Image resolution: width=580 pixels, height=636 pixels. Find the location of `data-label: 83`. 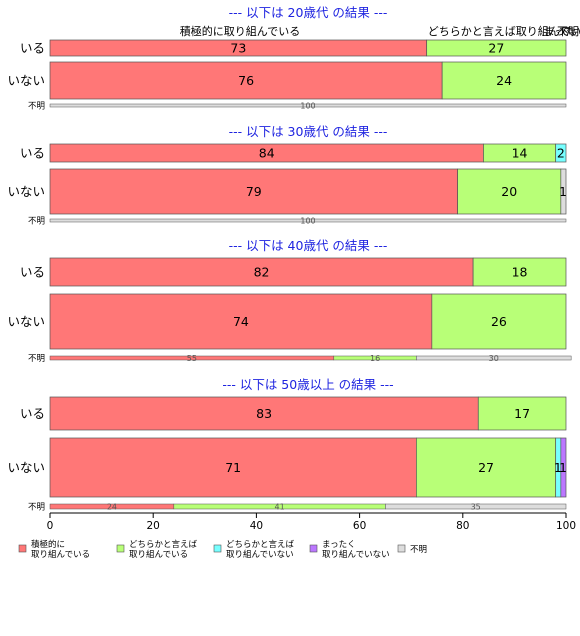

data-label: 83 is located at coordinates (264, 413).